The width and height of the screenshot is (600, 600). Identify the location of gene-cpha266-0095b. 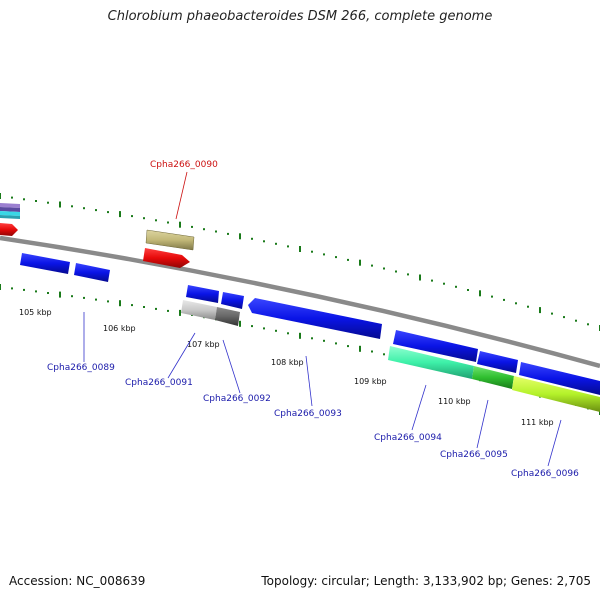
(493, 377).